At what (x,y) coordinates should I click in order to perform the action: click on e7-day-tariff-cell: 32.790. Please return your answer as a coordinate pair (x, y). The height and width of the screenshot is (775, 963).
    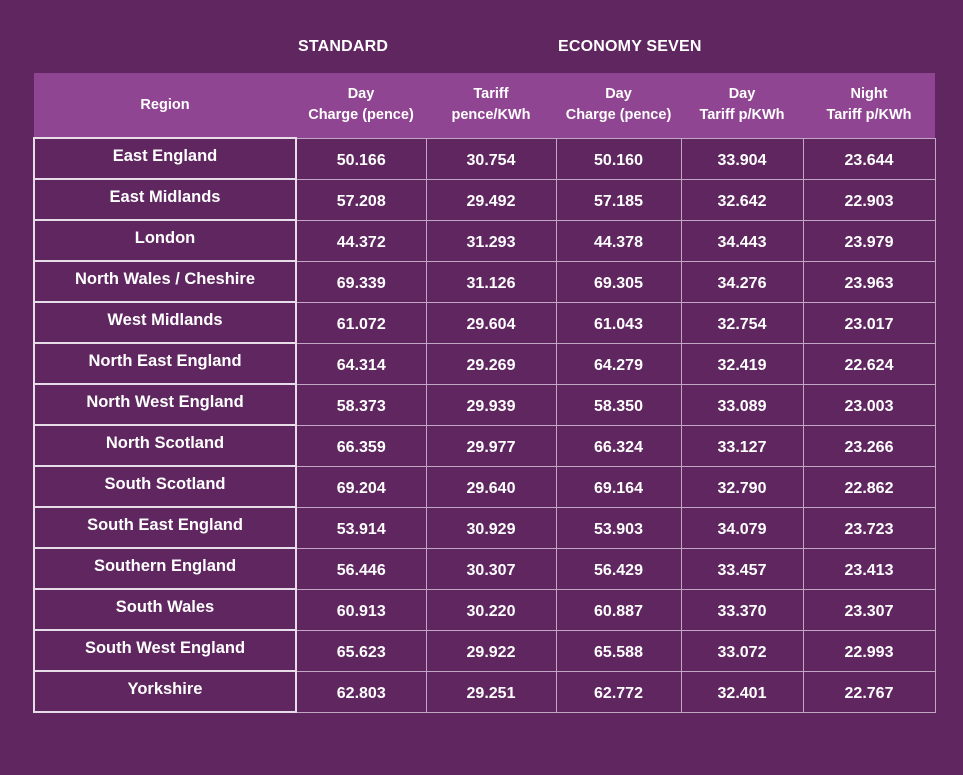
    Looking at the image, I should click on (742, 486).